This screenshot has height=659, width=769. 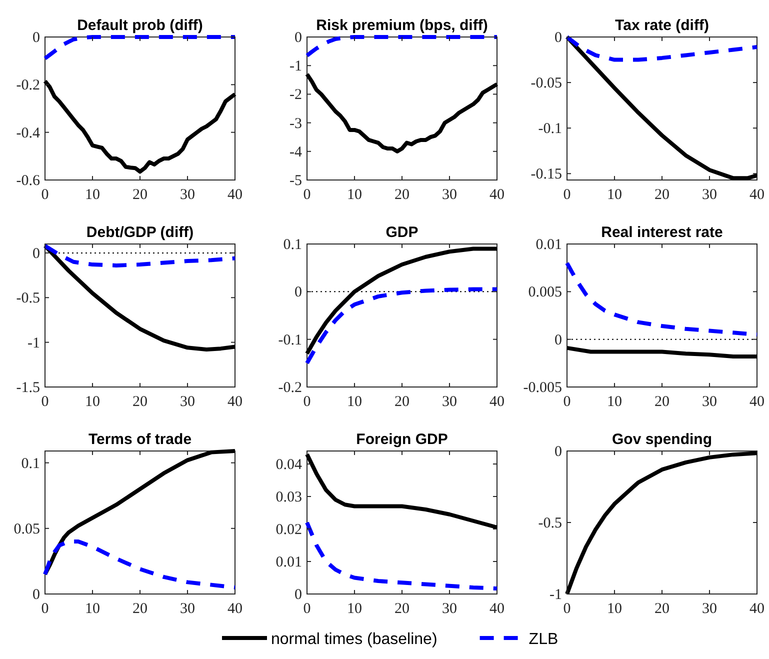 I want to click on y-tick-label: 0.04, so click(x=289, y=465).